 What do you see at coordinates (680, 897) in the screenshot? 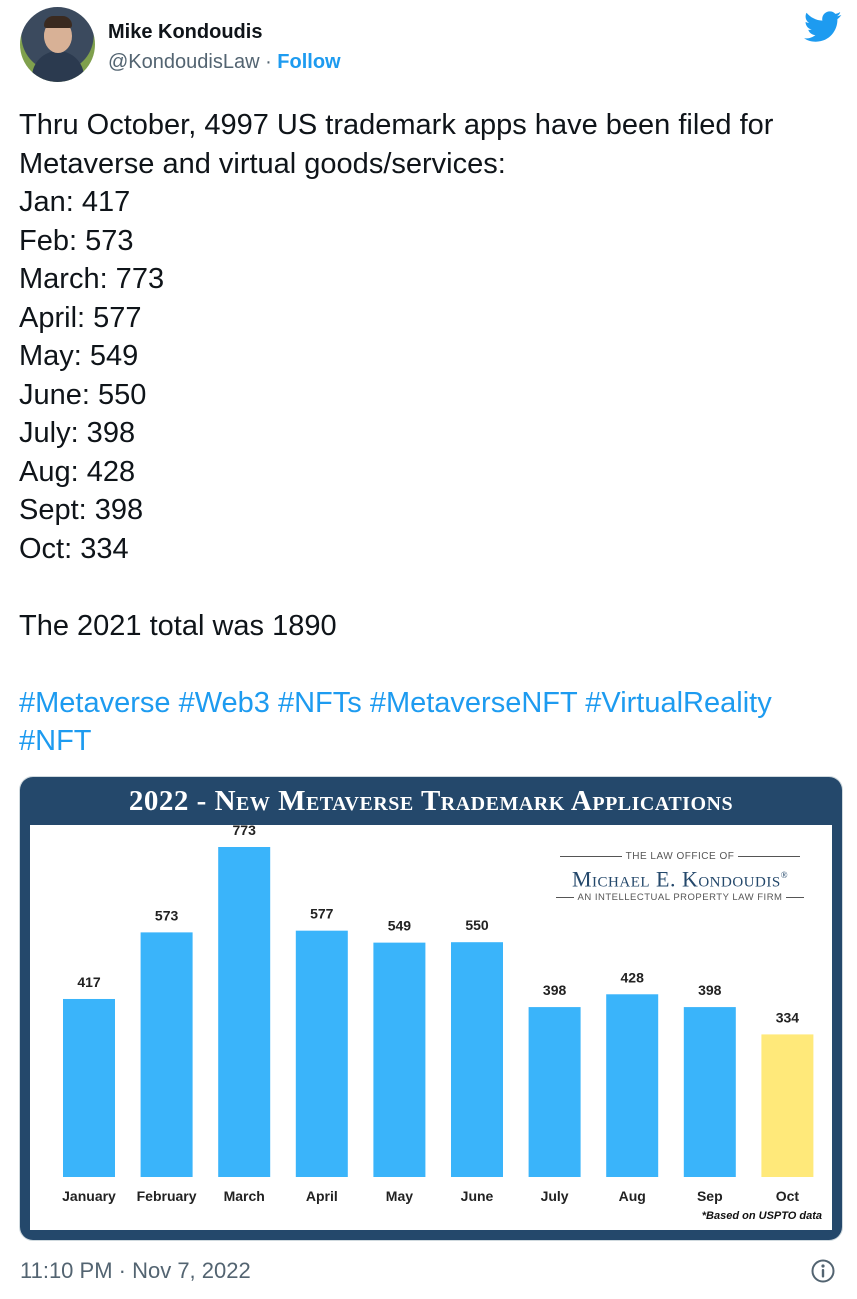
I see `firm-logo-bottom: AN INTELLECTUAL PROPERTY LAW FIRM` at bounding box center [680, 897].